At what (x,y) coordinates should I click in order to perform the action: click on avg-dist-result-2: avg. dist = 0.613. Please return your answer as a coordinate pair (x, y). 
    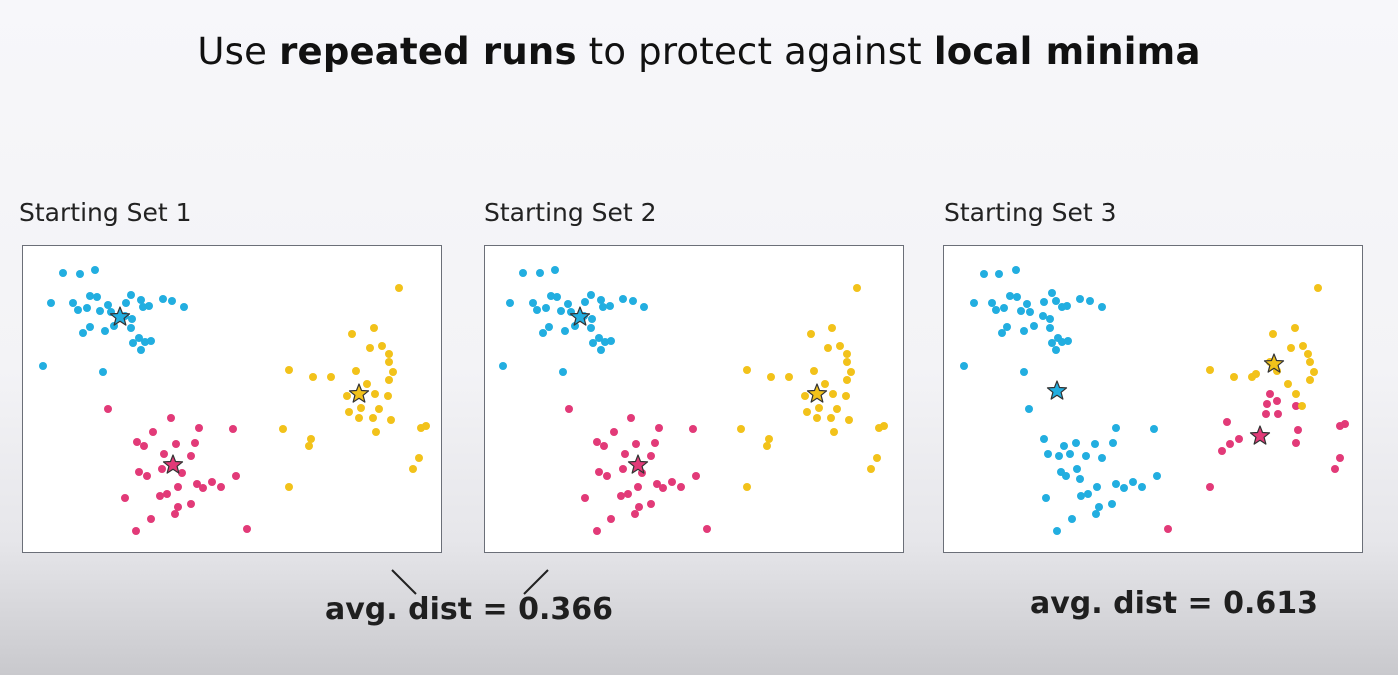
    Looking at the image, I should click on (1174, 603).